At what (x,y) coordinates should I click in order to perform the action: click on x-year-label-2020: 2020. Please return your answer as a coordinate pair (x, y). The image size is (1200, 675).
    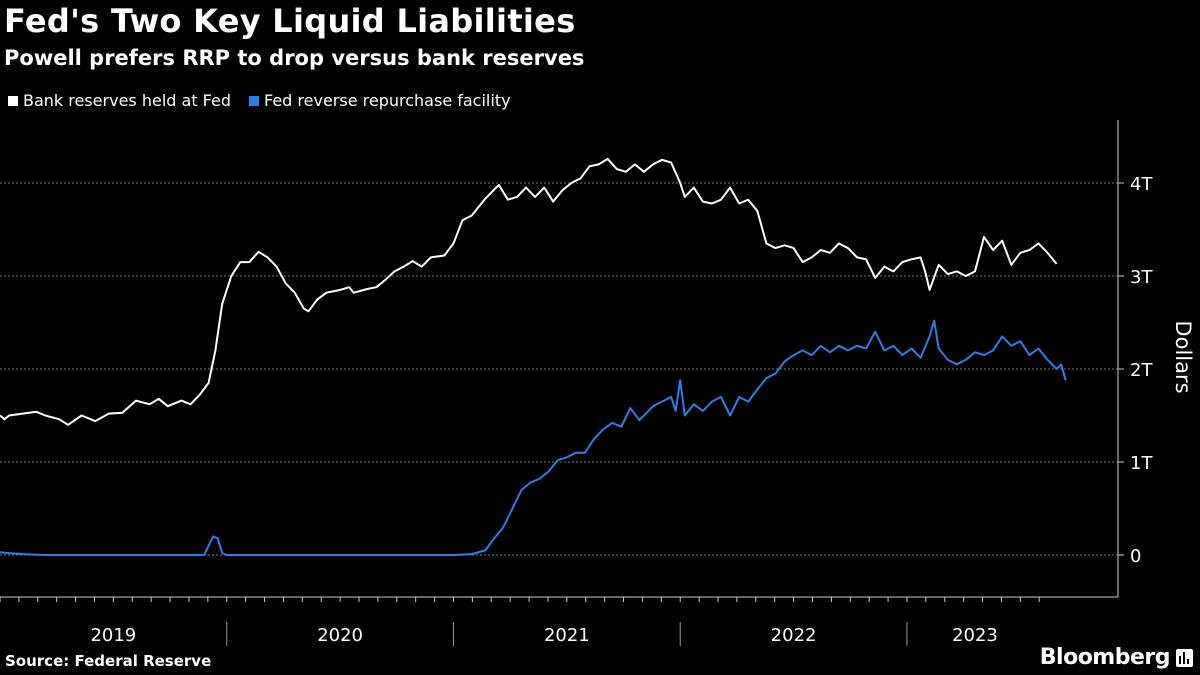
    Looking at the image, I should click on (340, 635).